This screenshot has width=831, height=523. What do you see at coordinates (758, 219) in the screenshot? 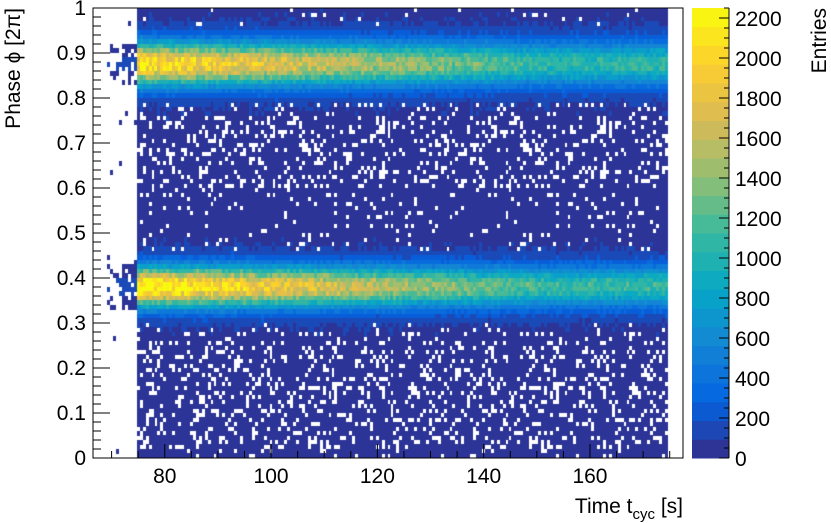
I see `color-scale-tick-label: 1200` at bounding box center [758, 219].